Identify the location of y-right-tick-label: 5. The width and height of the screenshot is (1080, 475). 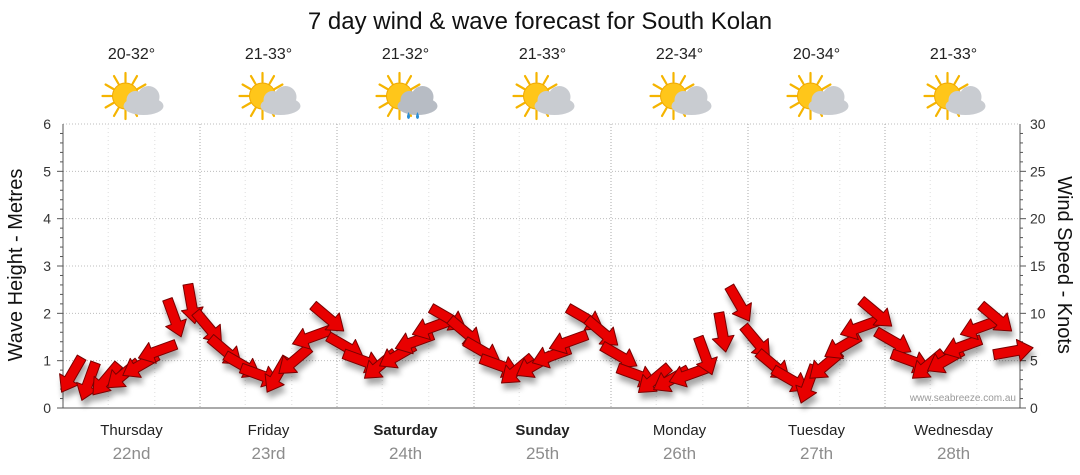
(1034, 361).